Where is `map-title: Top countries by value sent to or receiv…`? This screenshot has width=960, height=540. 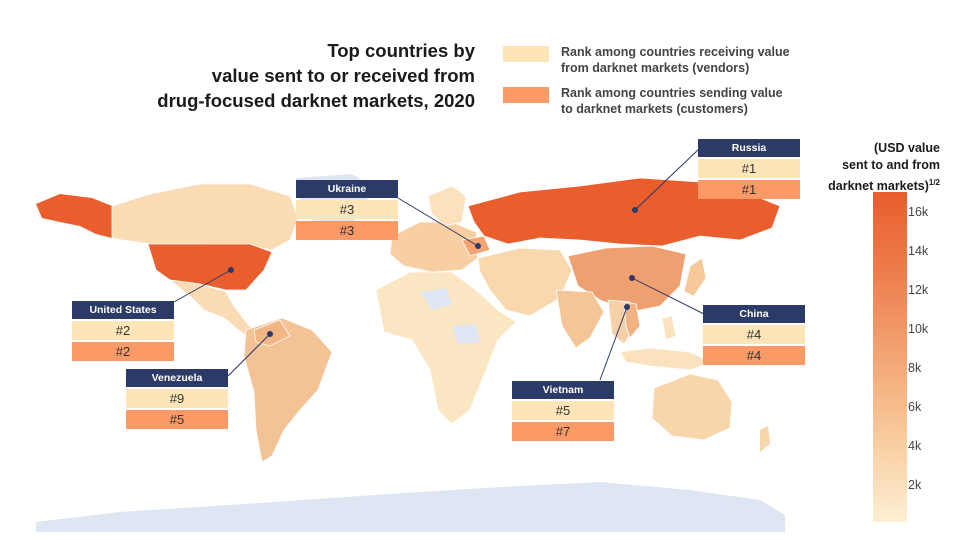
map-title: Top countries by value sent to or receiv… is located at coordinates (297, 75).